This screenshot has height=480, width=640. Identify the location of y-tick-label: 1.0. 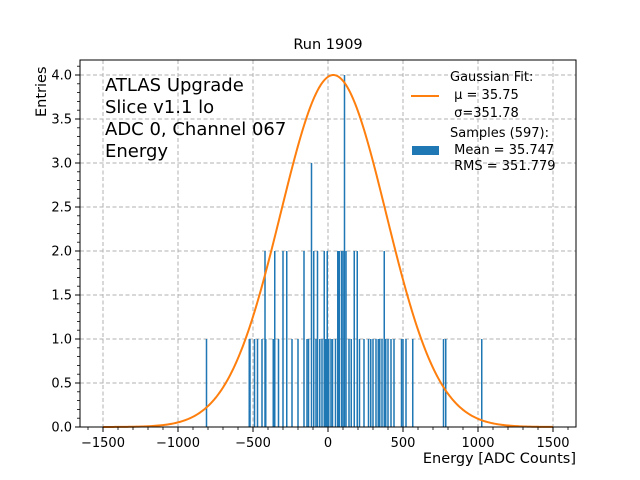
(61, 340).